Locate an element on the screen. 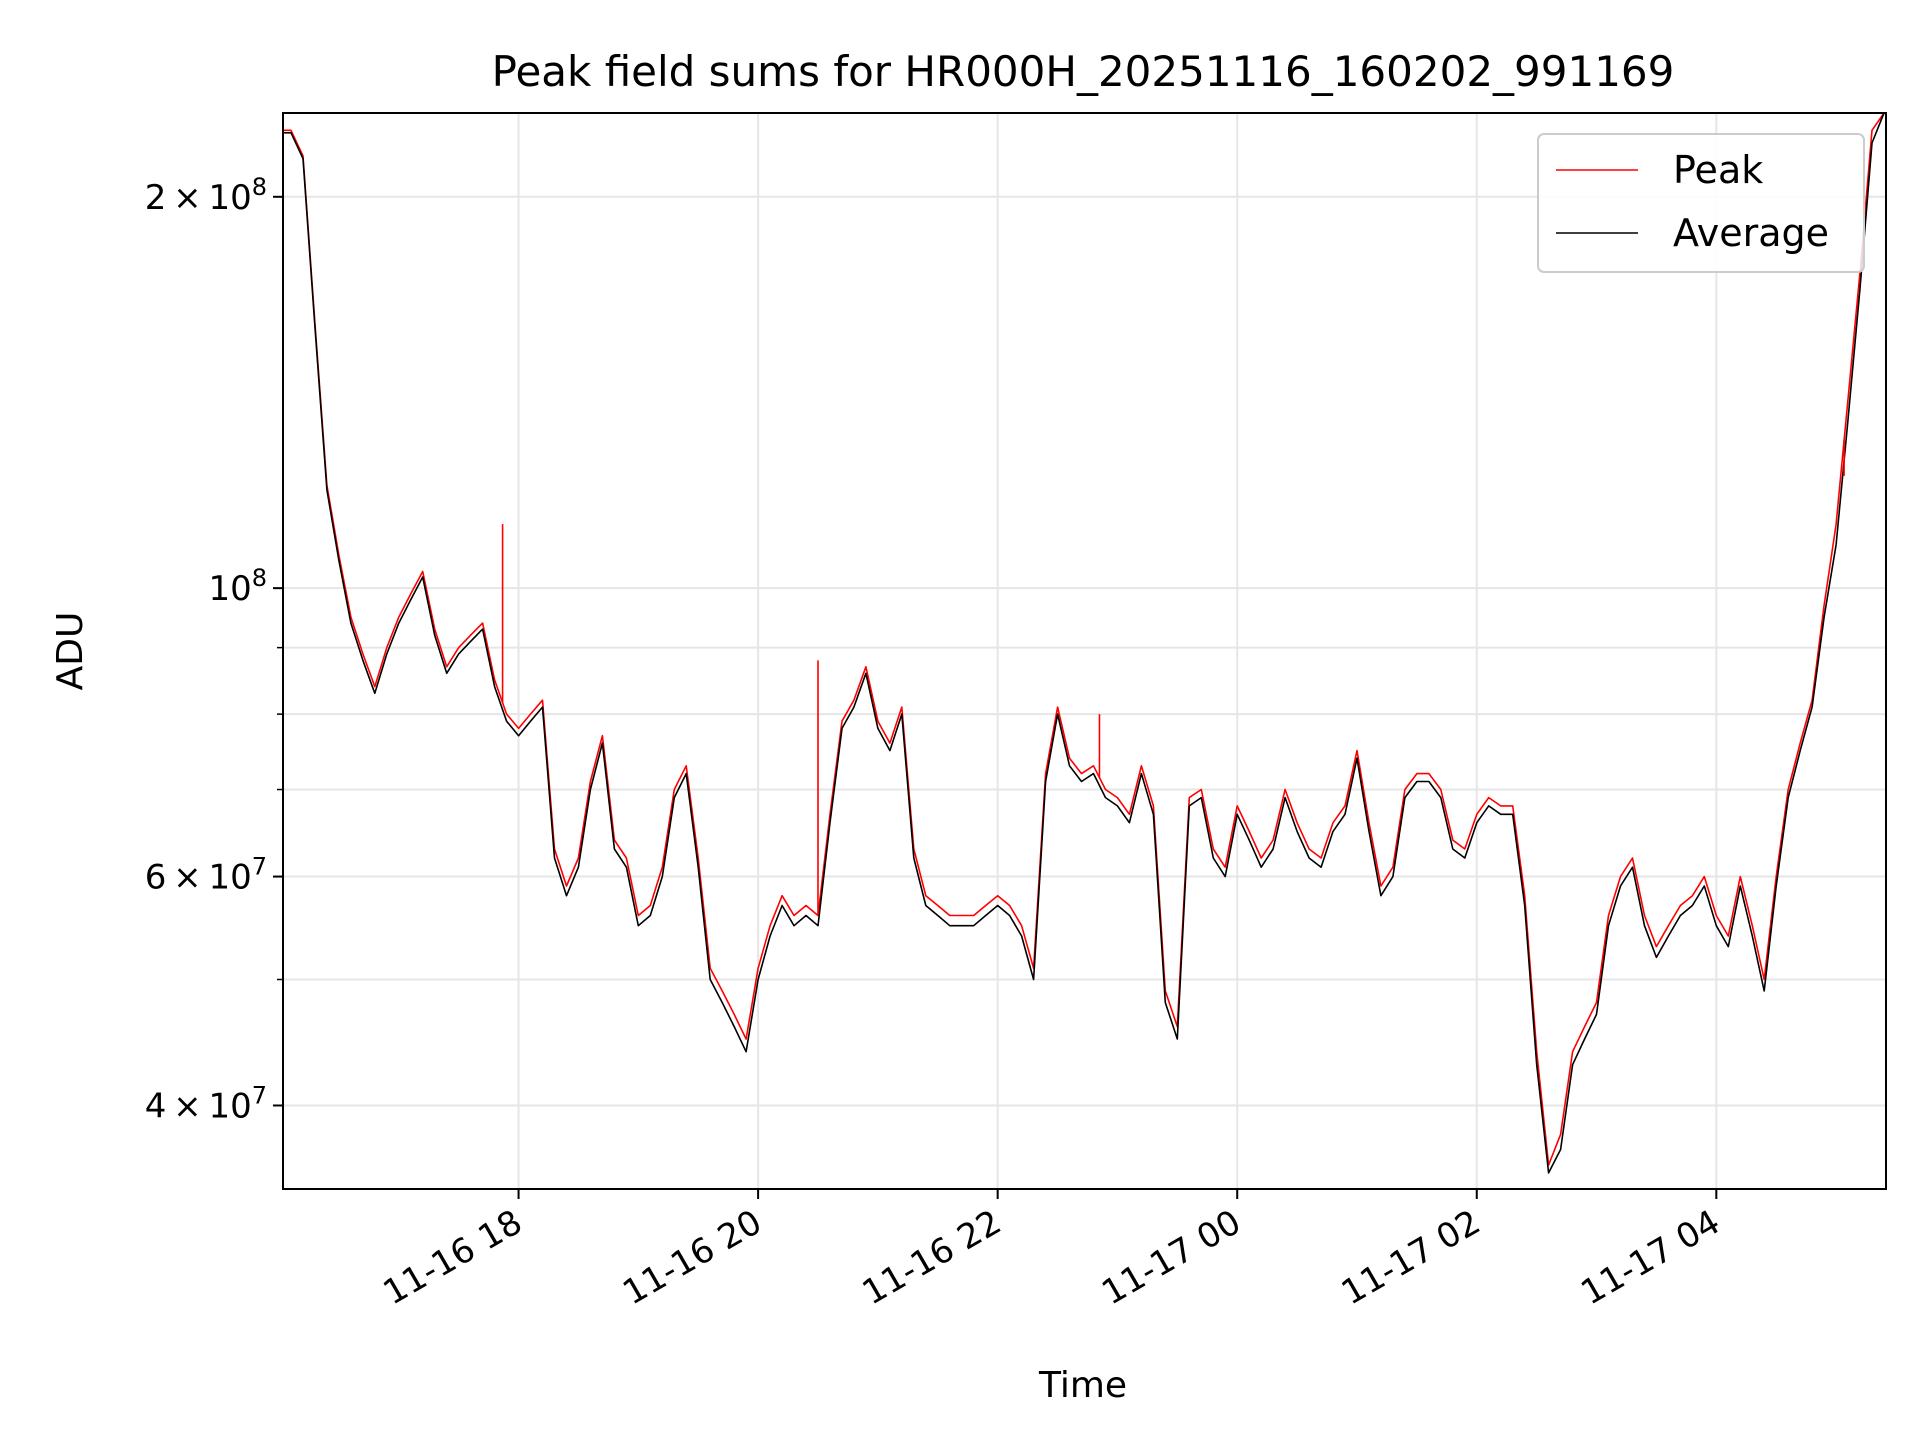 This screenshot has width=1920, height=1440. y-tick-label: 6 × 10⁷ is located at coordinates (206, 875).